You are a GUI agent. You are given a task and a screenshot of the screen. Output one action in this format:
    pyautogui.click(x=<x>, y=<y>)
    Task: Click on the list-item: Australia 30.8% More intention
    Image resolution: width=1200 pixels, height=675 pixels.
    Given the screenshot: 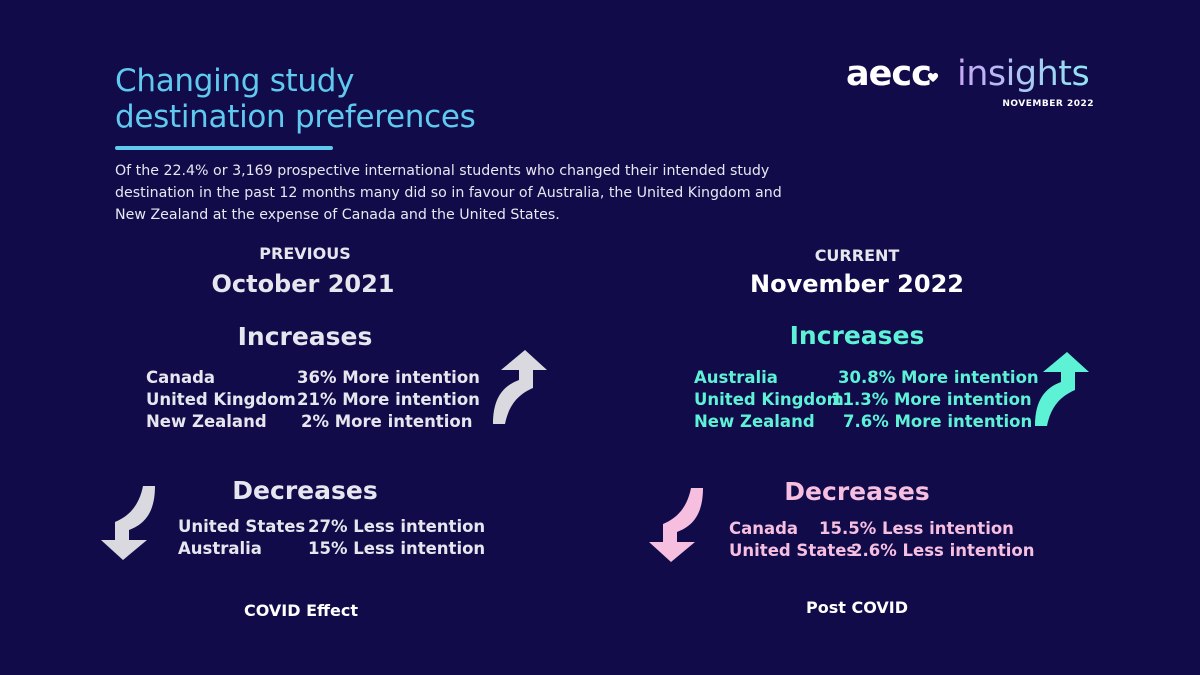 What is the action you would take?
    pyautogui.click(x=866, y=378)
    